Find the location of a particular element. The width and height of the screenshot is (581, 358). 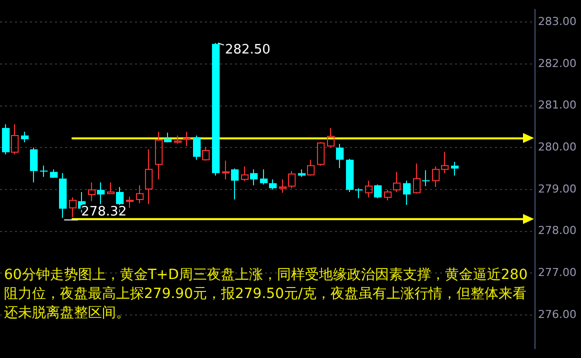

y-tick-label: 280.00 is located at coordinates (557, 147).